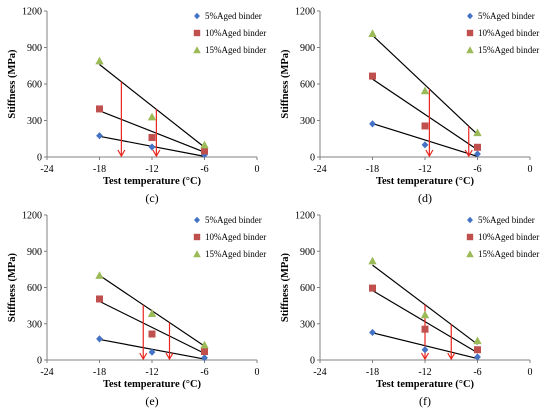 This screenshot has width=550, height=413. Describe the element at coordinates (477, 169) in the screenshot. I see `x-tick-label: -6` at that location.